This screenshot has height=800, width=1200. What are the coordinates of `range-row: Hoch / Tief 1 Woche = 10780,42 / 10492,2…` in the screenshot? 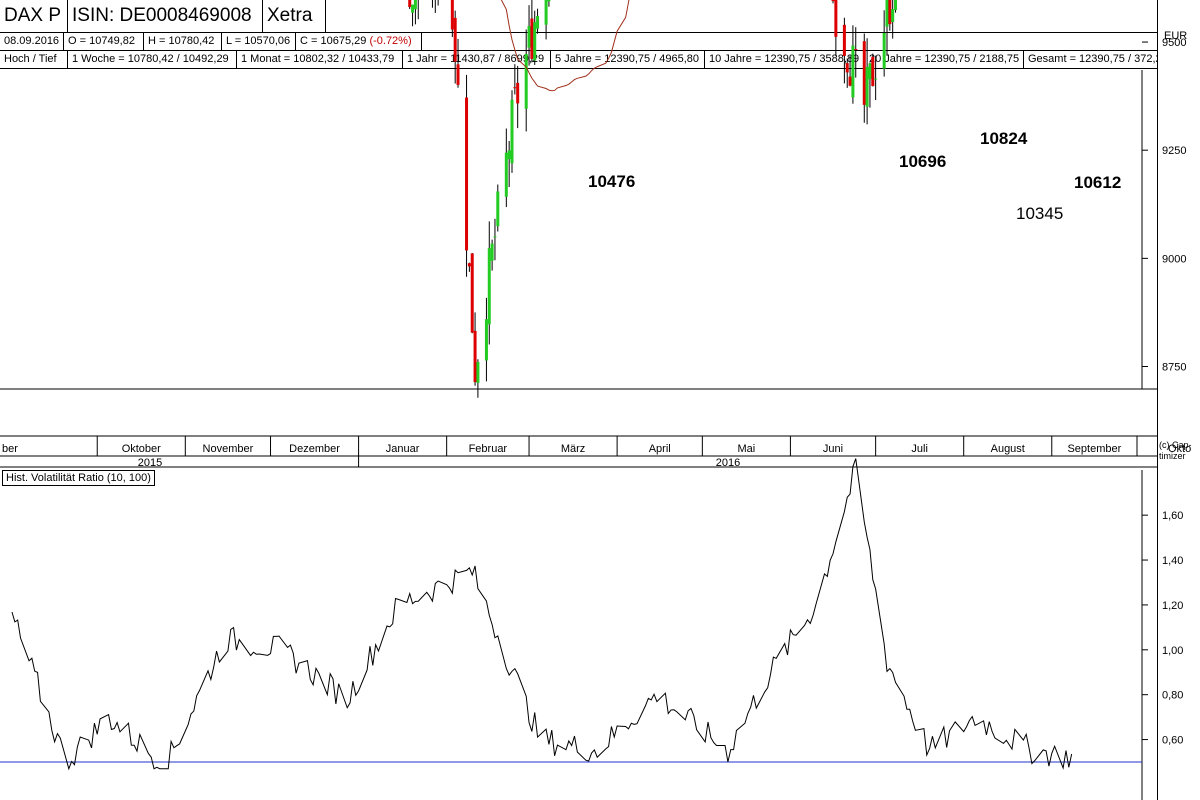 It's located at (578, 60).